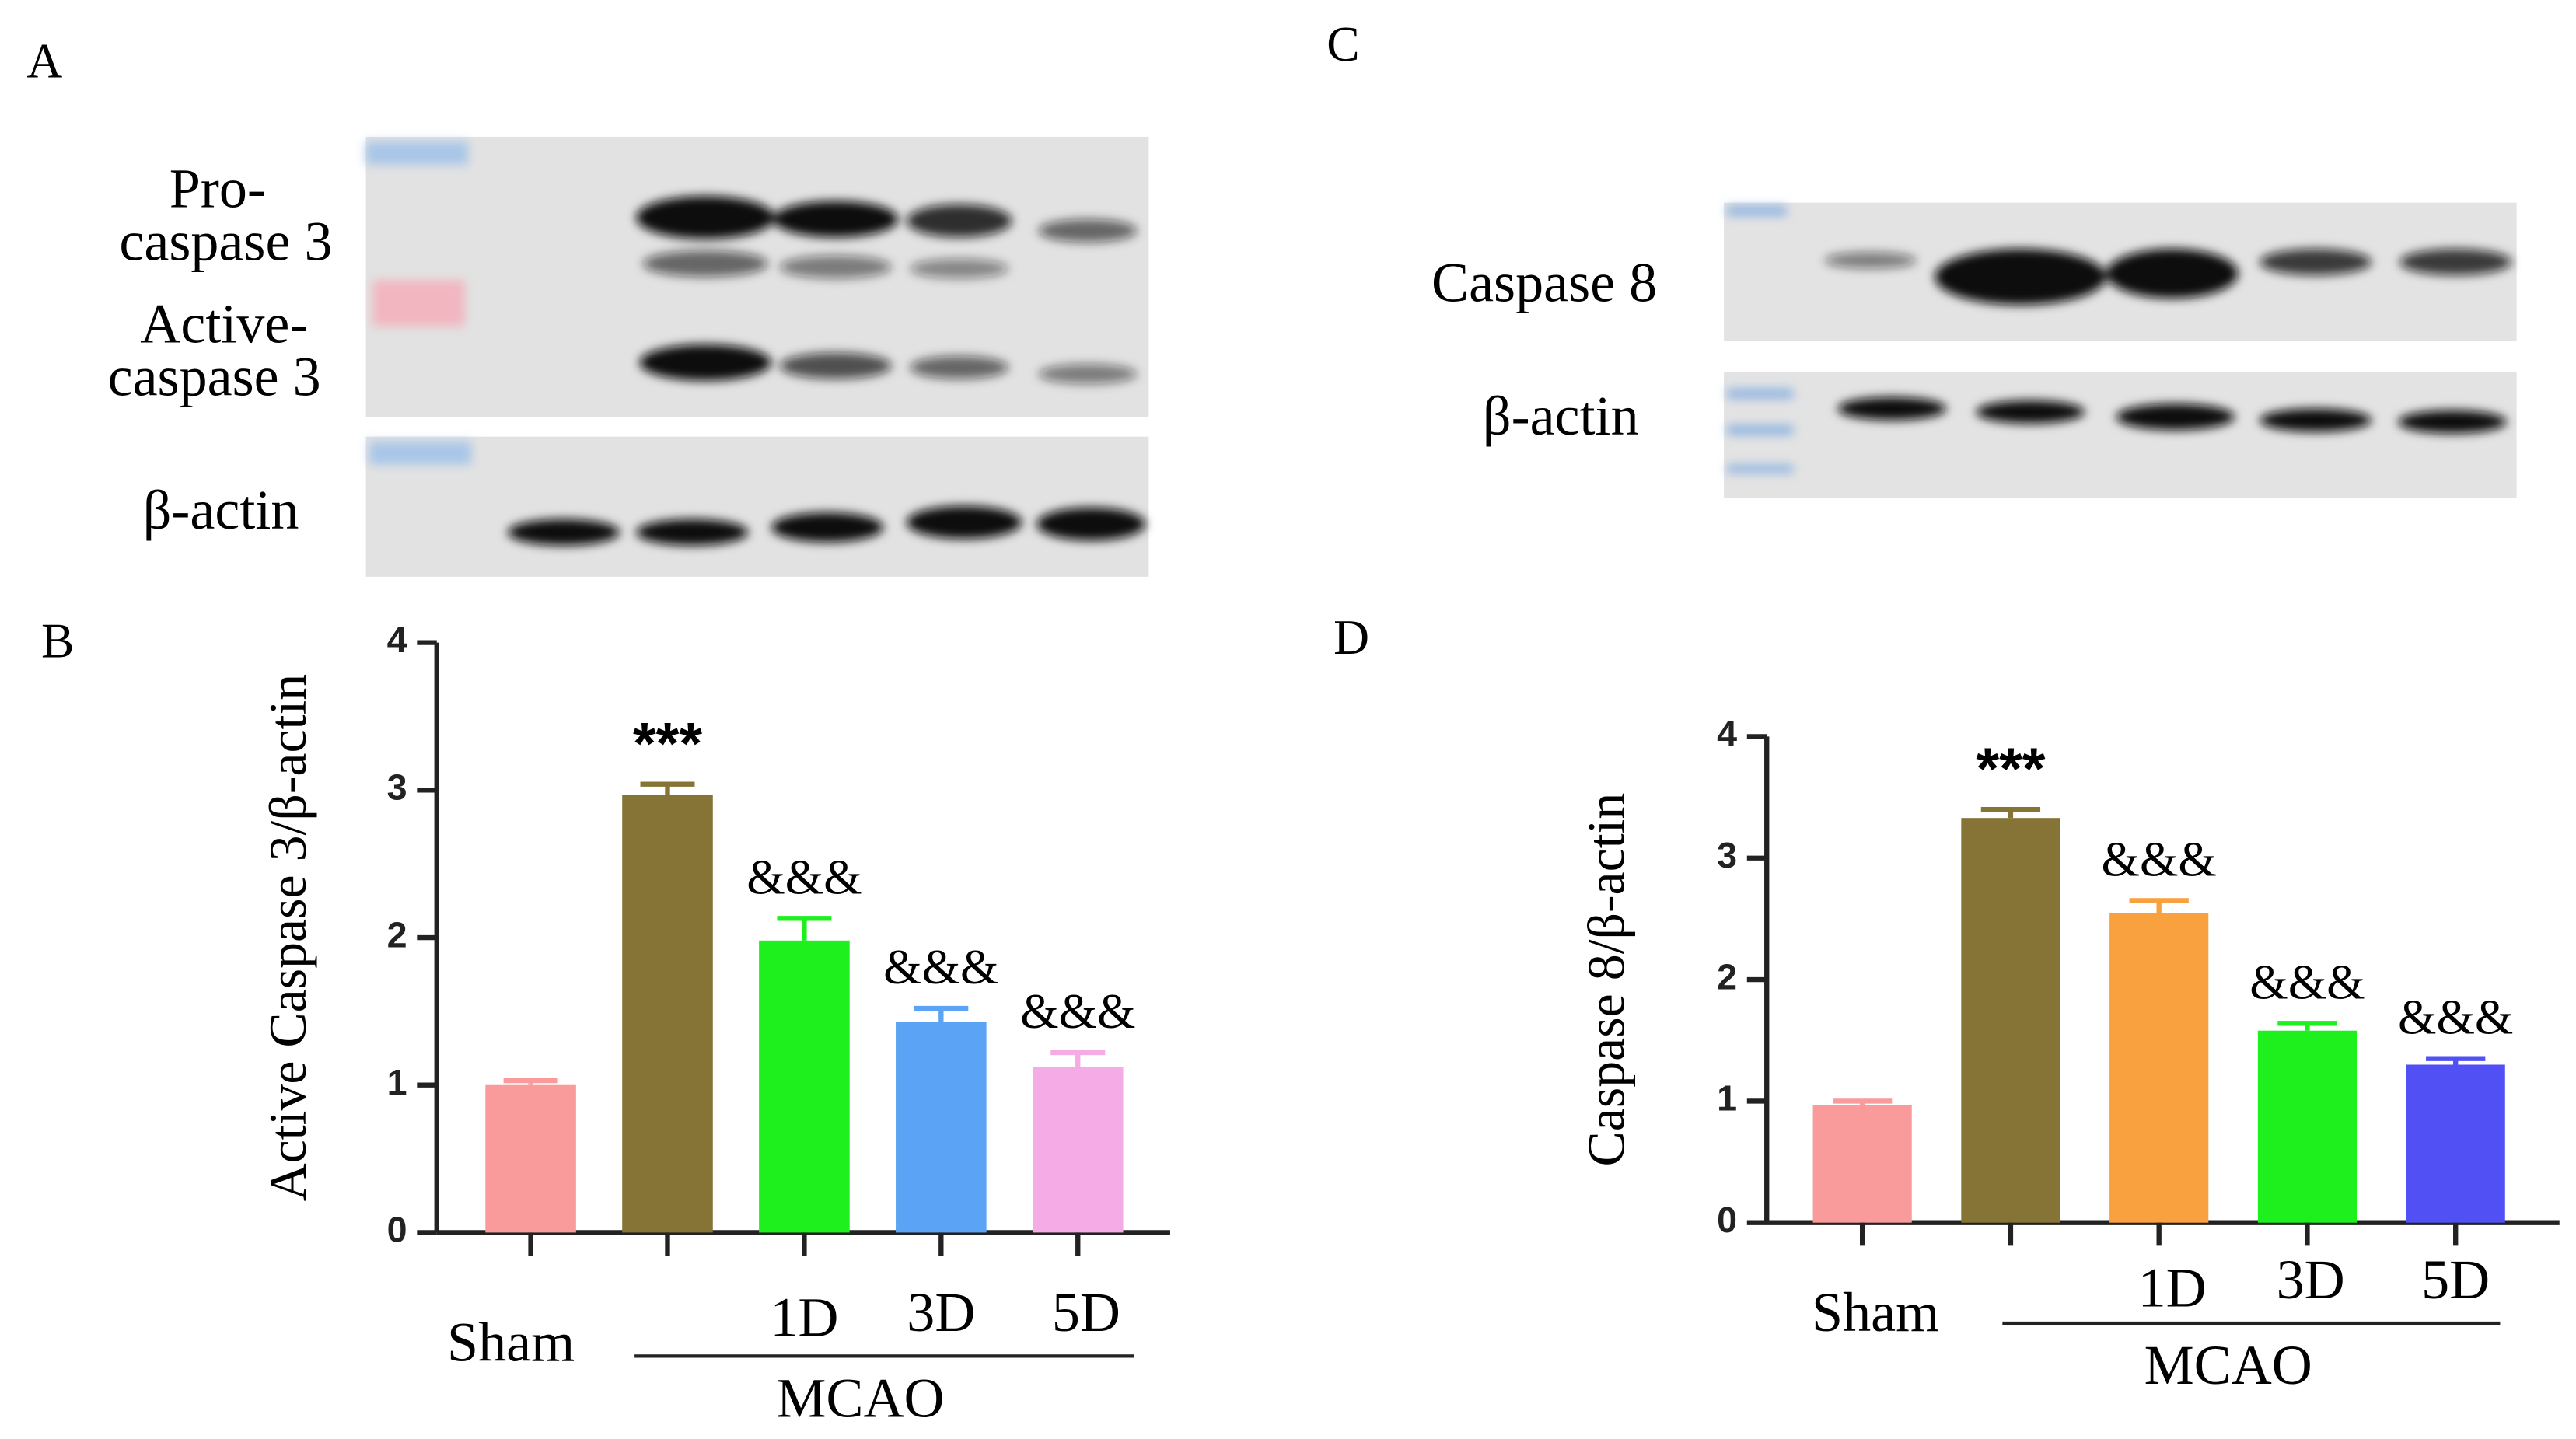 The width and height of the screenshot is (2576, 1439). Describe the element at coordinates (757, 356) in the screenshot. I see `blot-a` at that location.